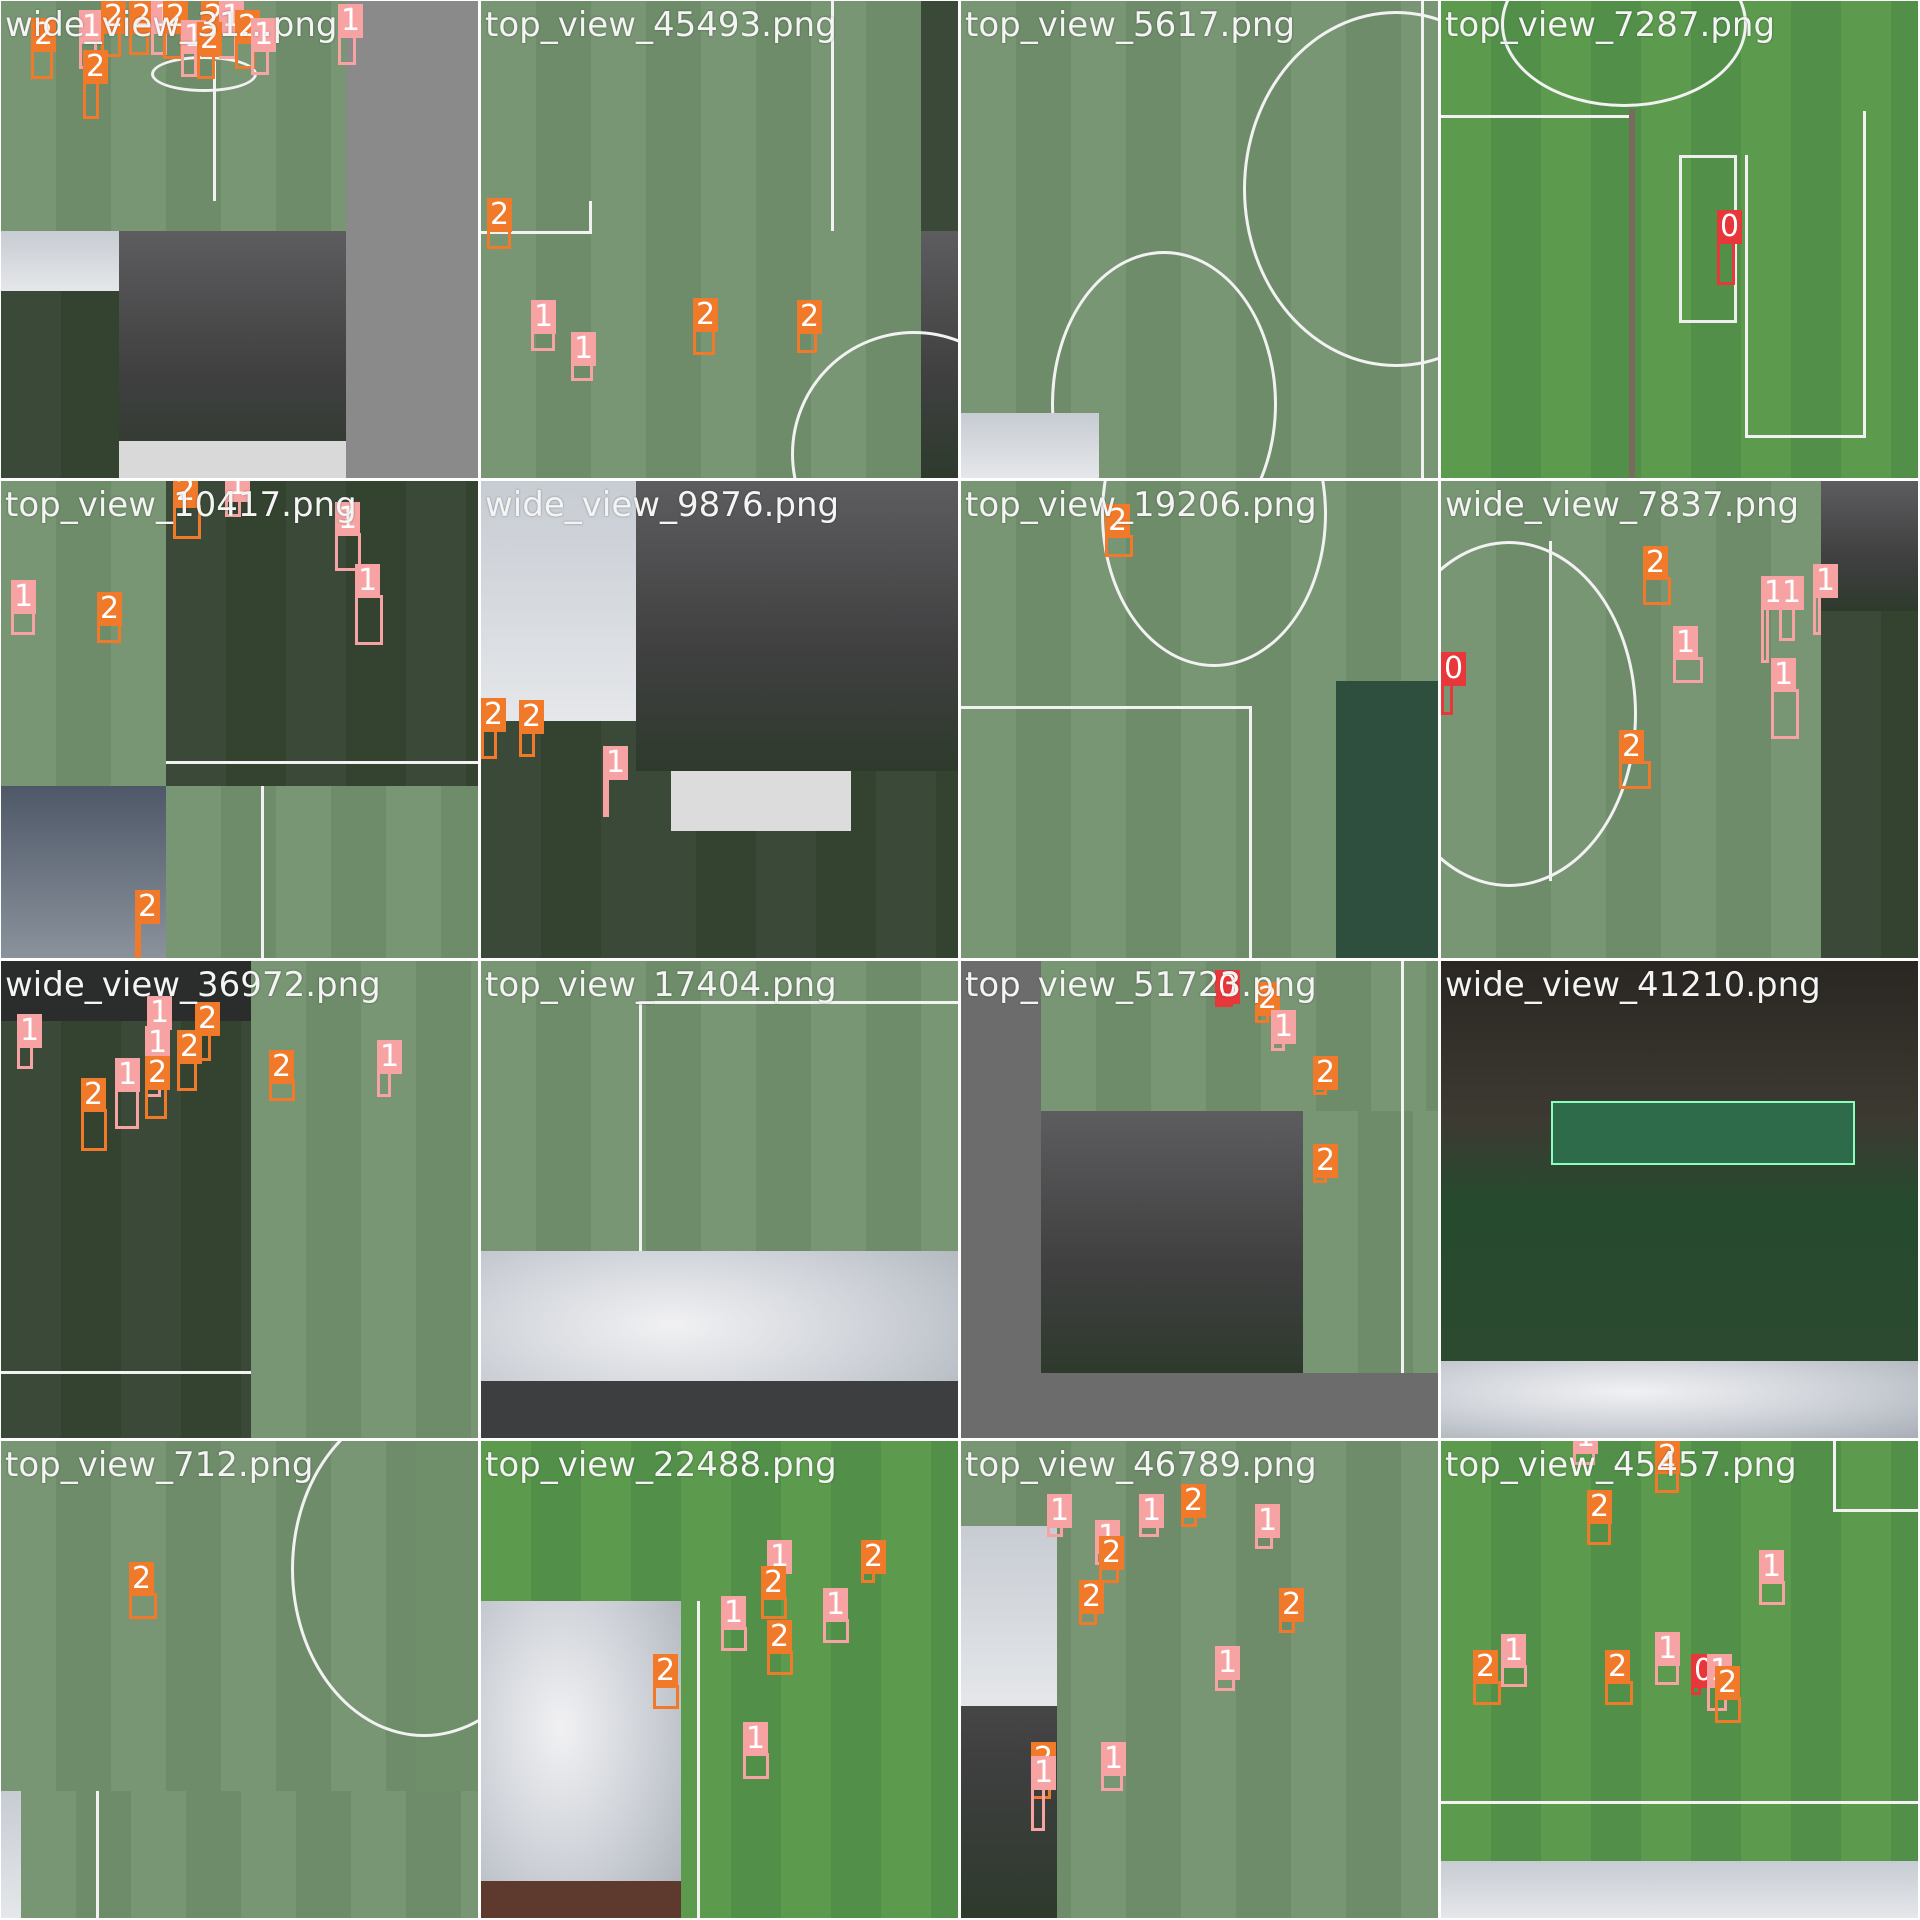  I want to click on mosaic-tile: top_view_712.png 2, so click(239, 1679).